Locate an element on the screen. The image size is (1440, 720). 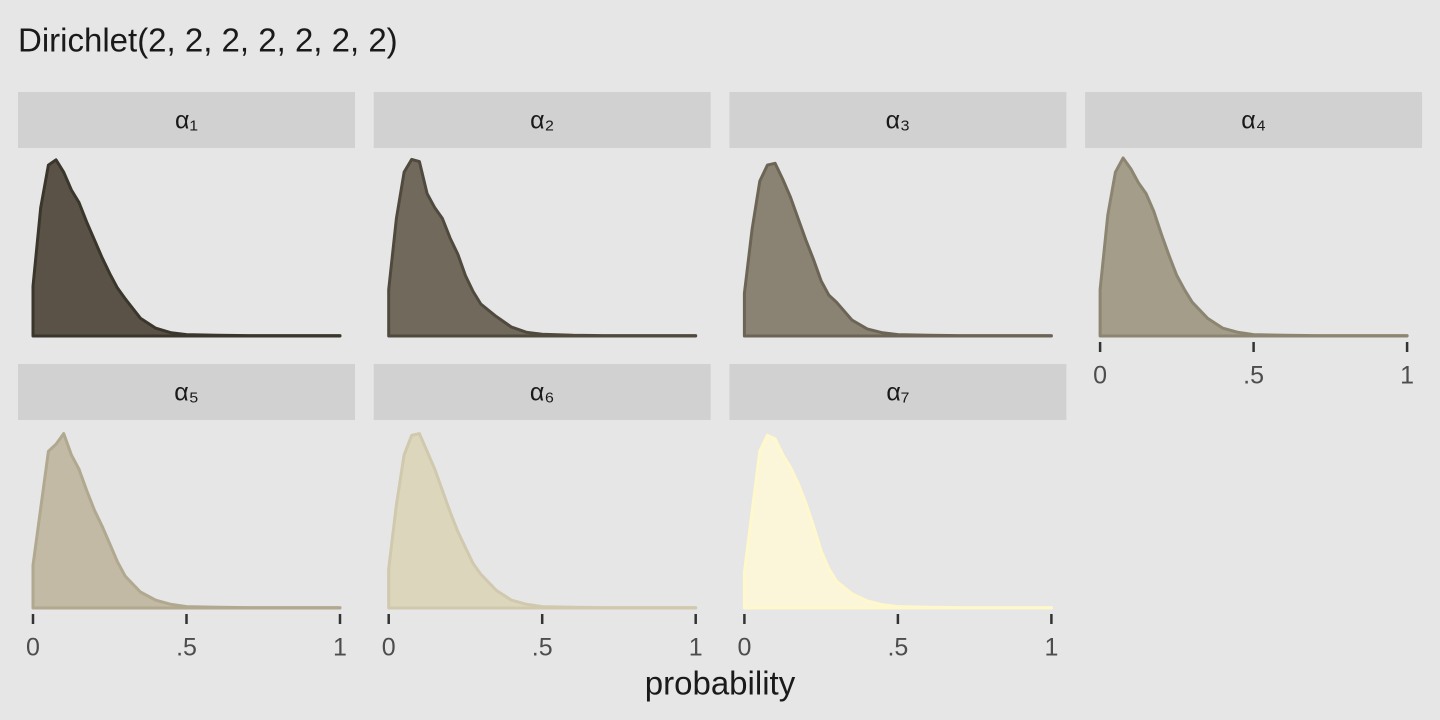
strip-label: α₆ is located at coordinates (542, 393).